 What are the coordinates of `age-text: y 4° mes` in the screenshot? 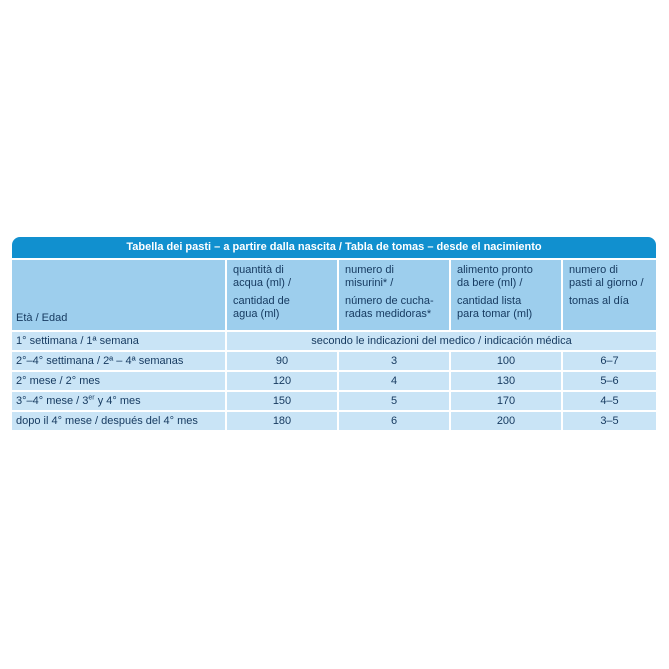 It's located at (117, 401).